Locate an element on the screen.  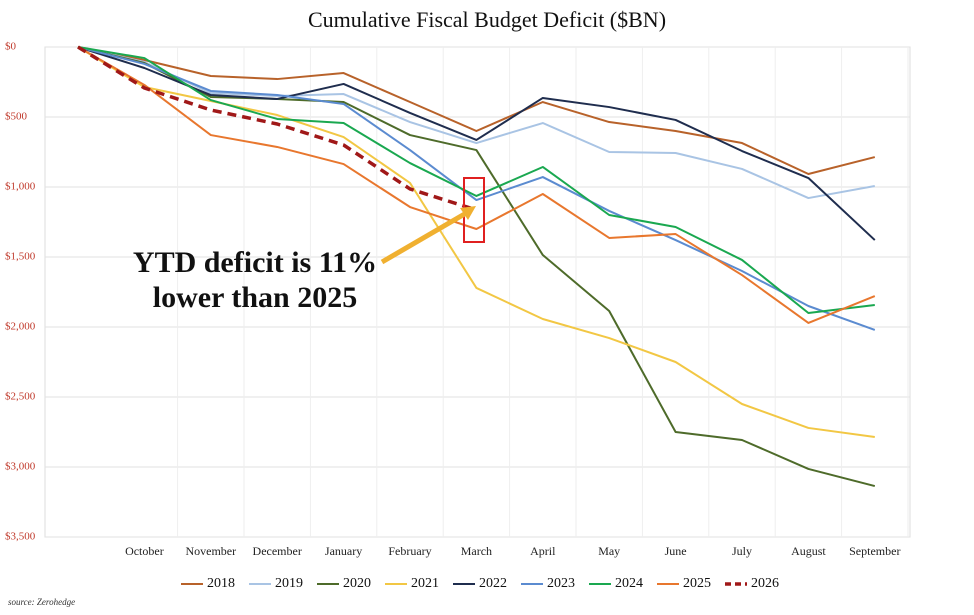
x-tick-label: July is located at coordinates (742, 551).